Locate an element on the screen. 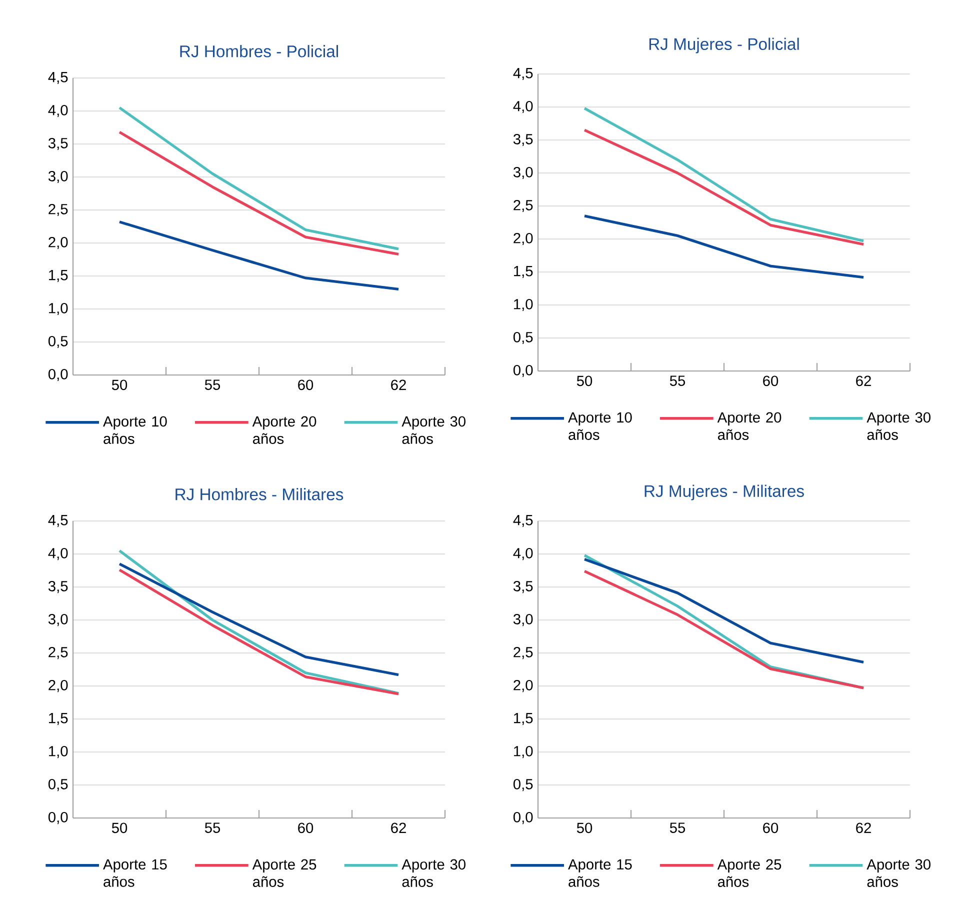 This screenshot has width=956, height=908. chart-title: RJ Mujeres - Militares is located at coordinates (724, 492).